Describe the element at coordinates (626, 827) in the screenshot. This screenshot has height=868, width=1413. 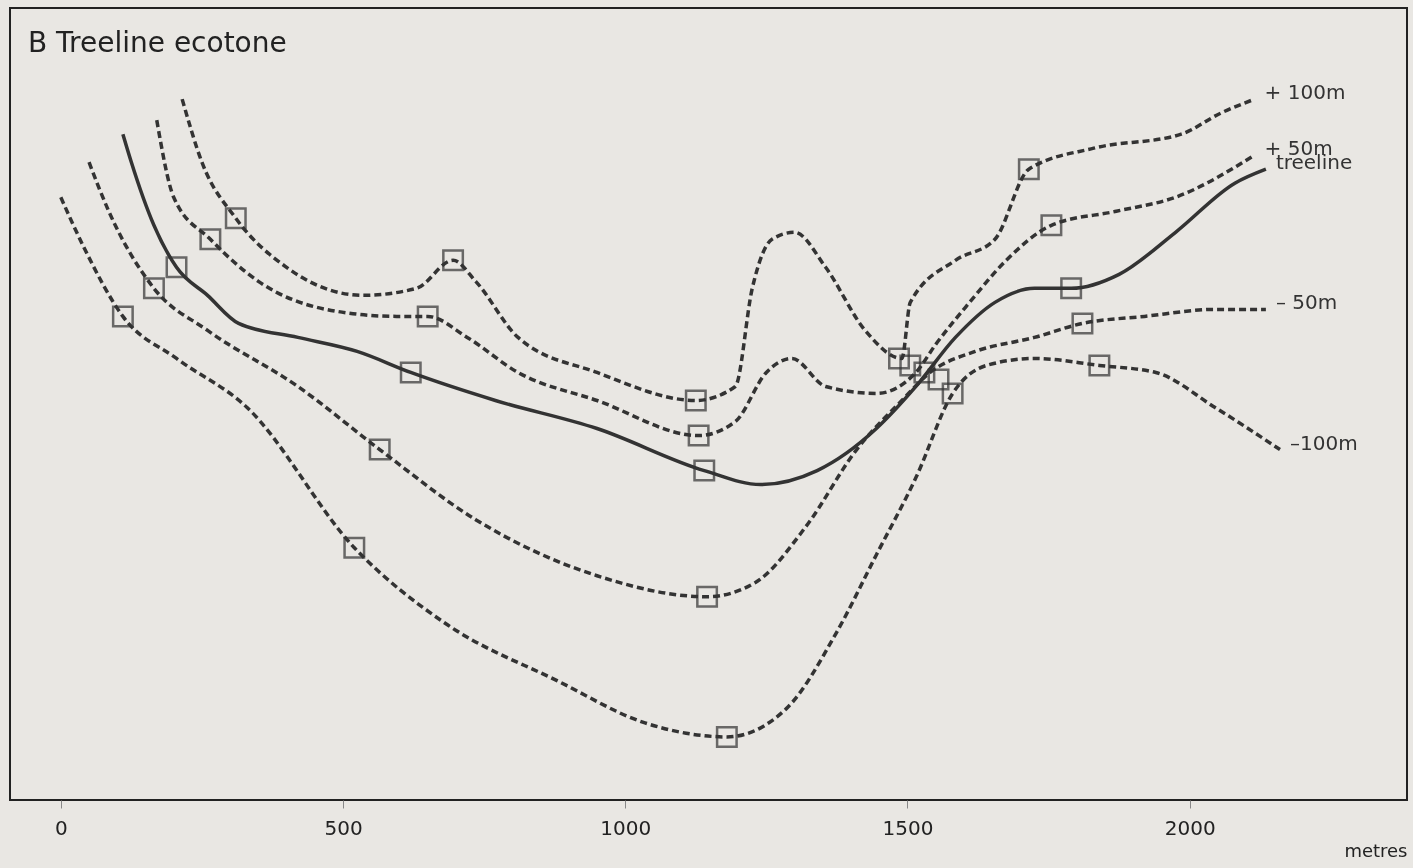
I see `x-tick-label: 1000` at that location.